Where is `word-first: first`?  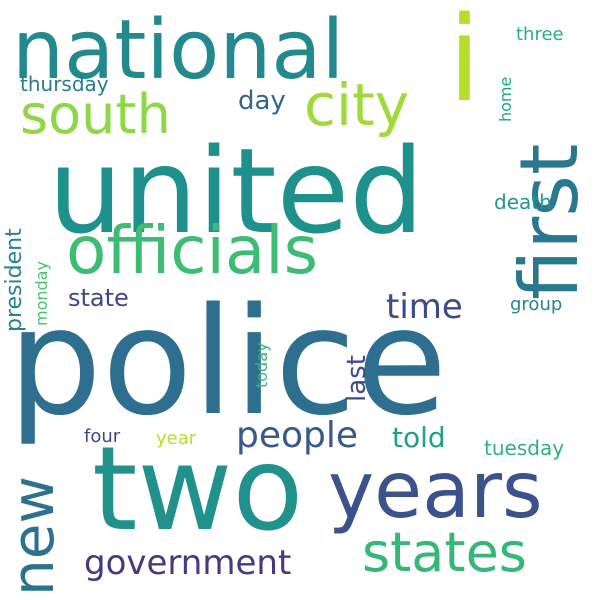 word-first: first is located at coordinates (549, 221).